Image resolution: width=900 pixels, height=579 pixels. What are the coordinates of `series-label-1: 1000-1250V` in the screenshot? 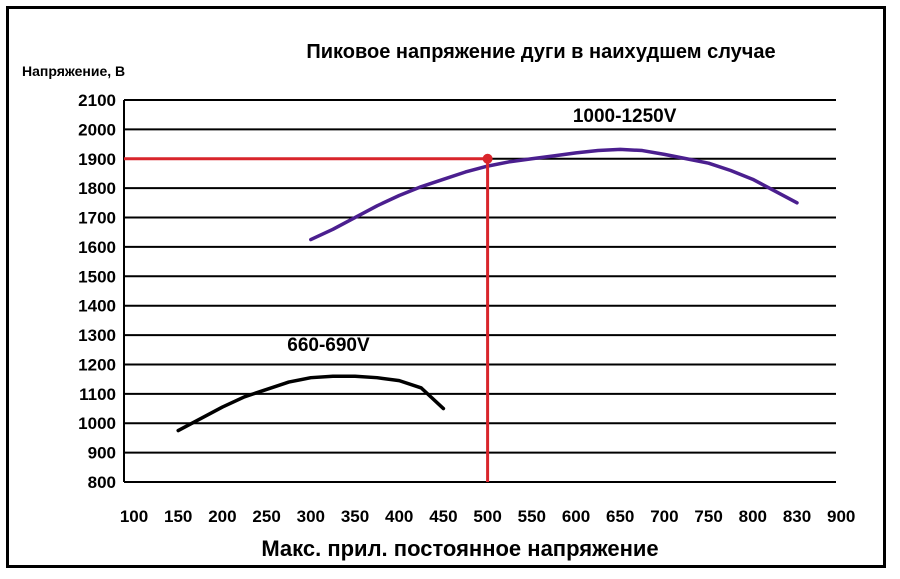 It's located at (625, 116).